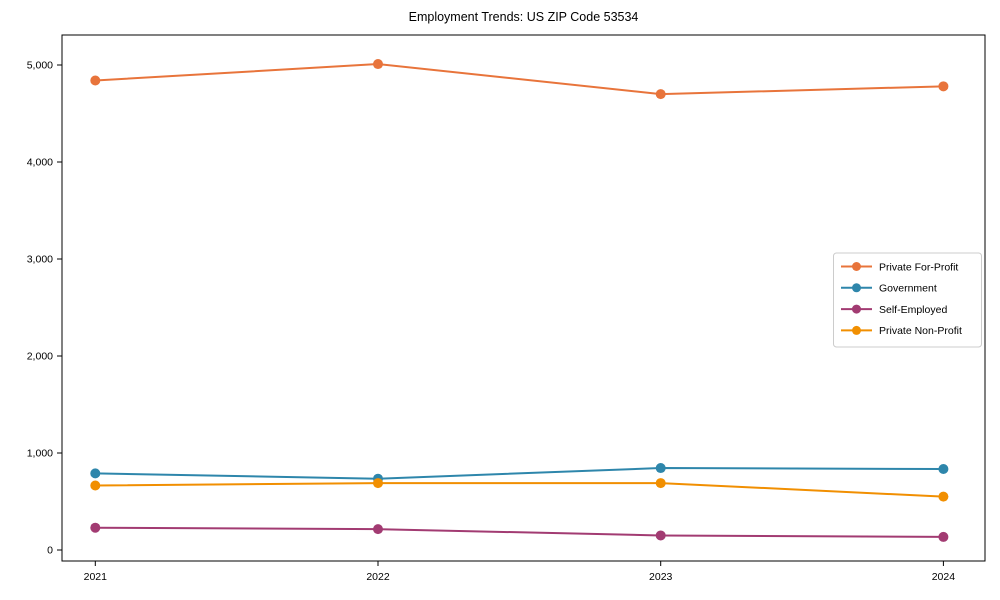 This screenshot has width=1000, height=600. I want to click on legend-entry-self-employed: Self-Employed, so click(894, 310).